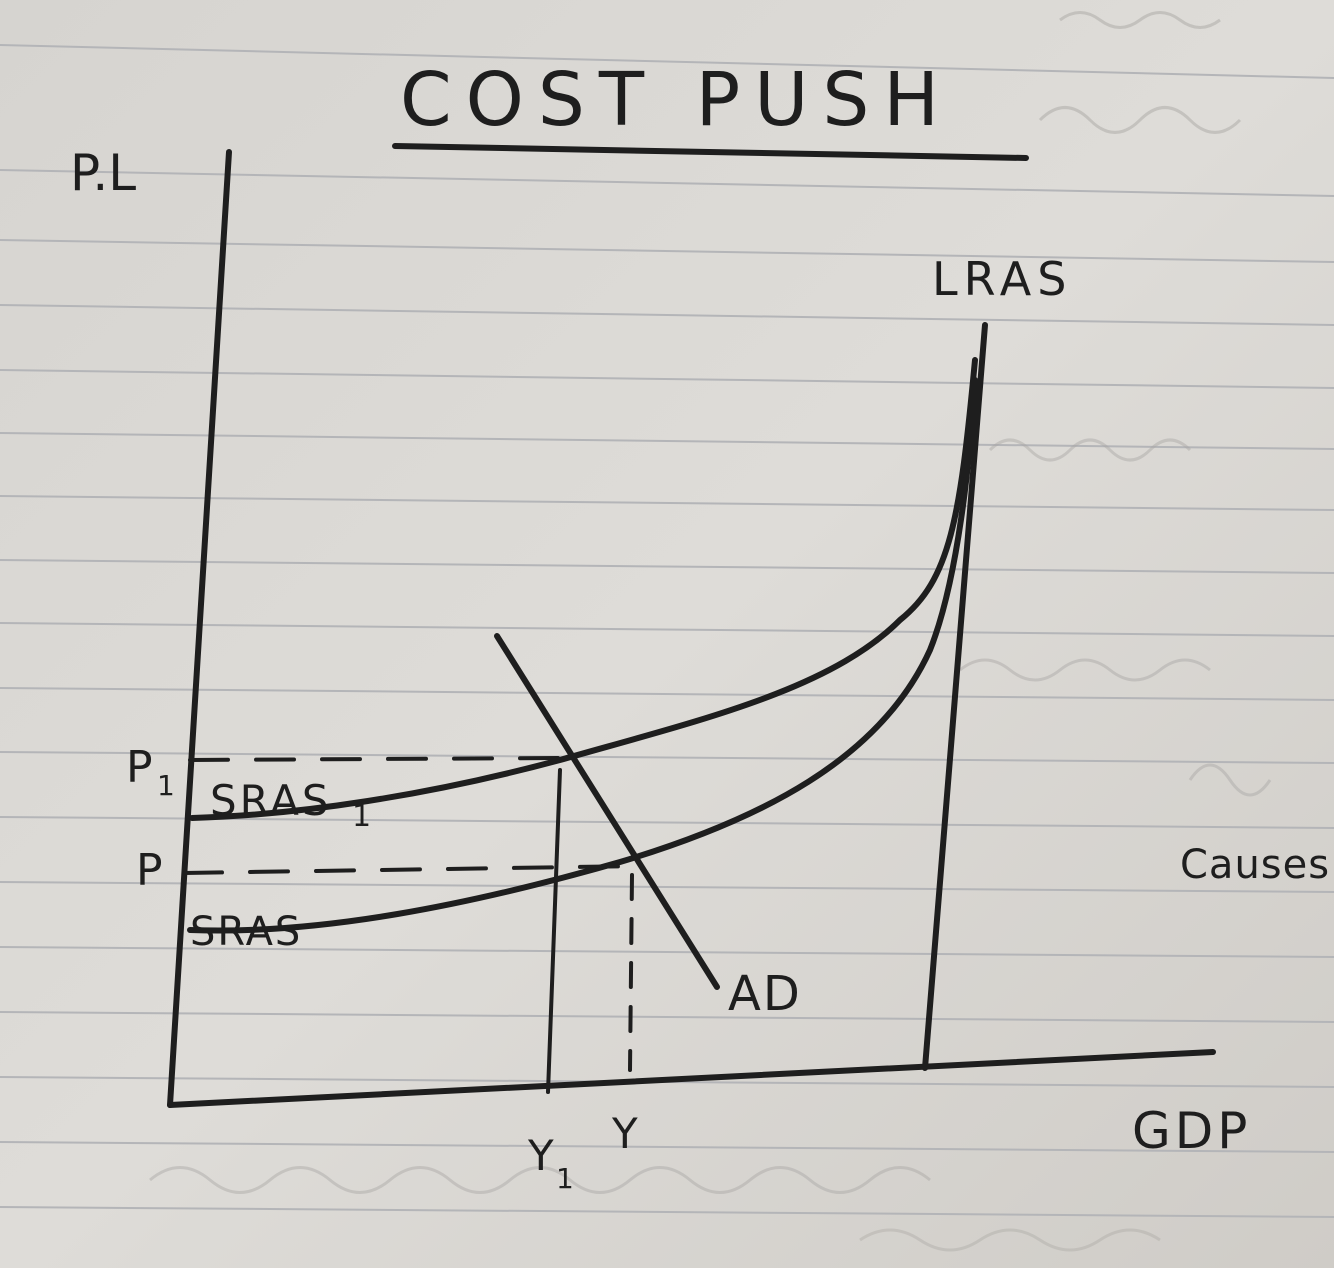 This screenshot has height=1268, width=1334. I want to click on ad-label: AD, so click(765, 994).